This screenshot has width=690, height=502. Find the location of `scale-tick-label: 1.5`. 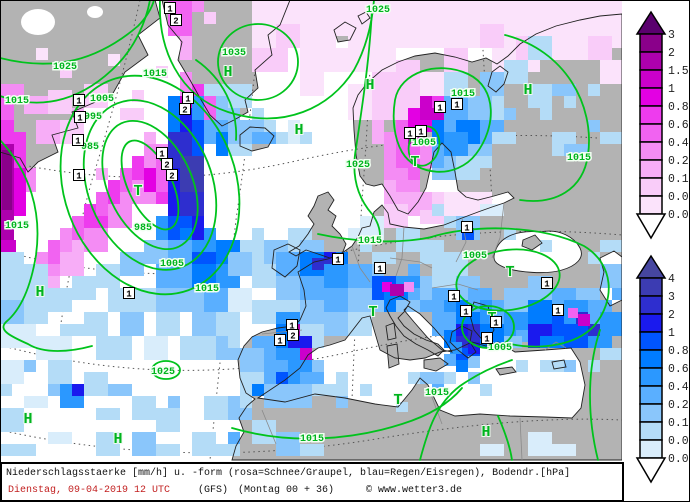

scale-tick-label: 1.5 is located at coordinates (678, 71).